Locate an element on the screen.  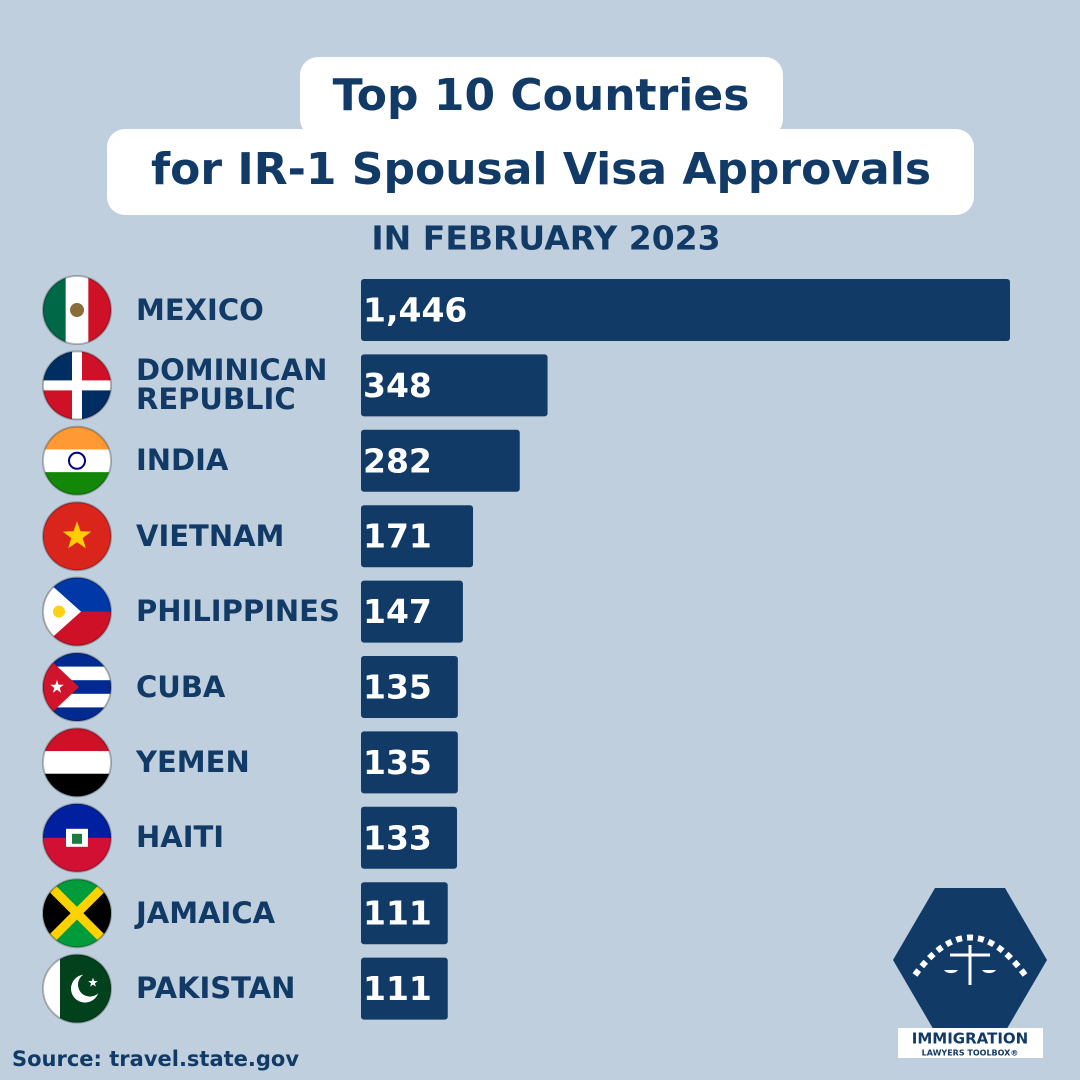
source: Source: travel.state.gov is located at coordinates (155, 1059).